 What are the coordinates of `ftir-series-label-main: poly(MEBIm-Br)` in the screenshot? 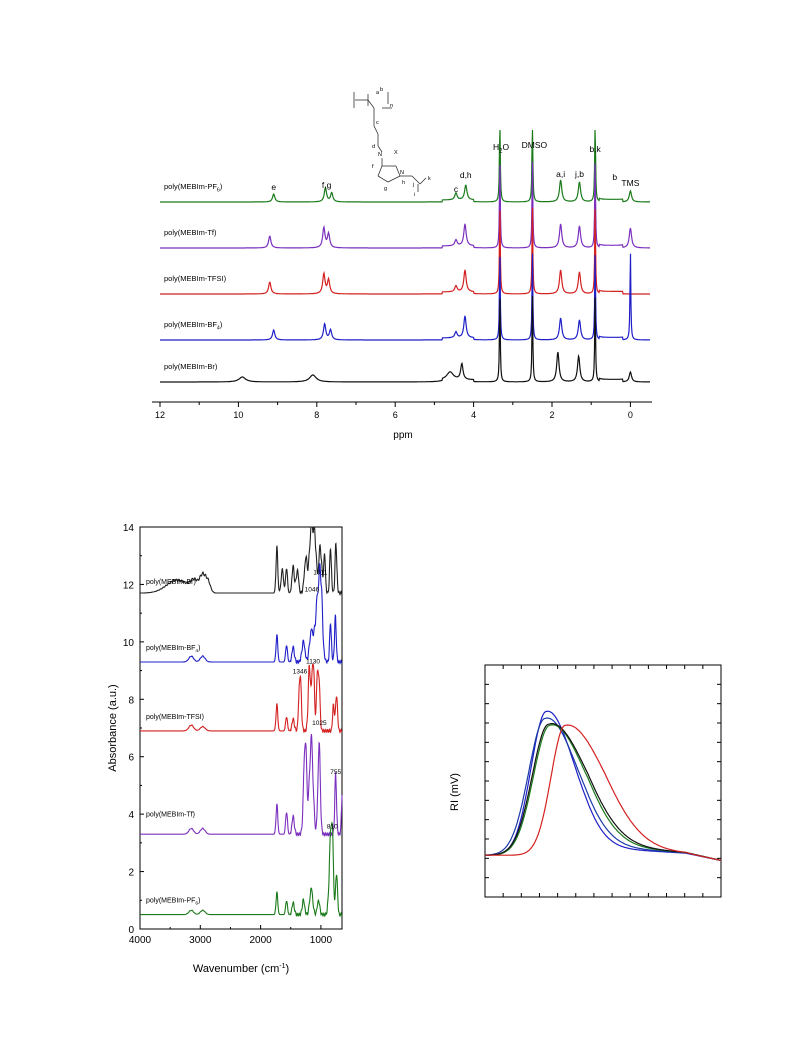 It's located at (171, 582).